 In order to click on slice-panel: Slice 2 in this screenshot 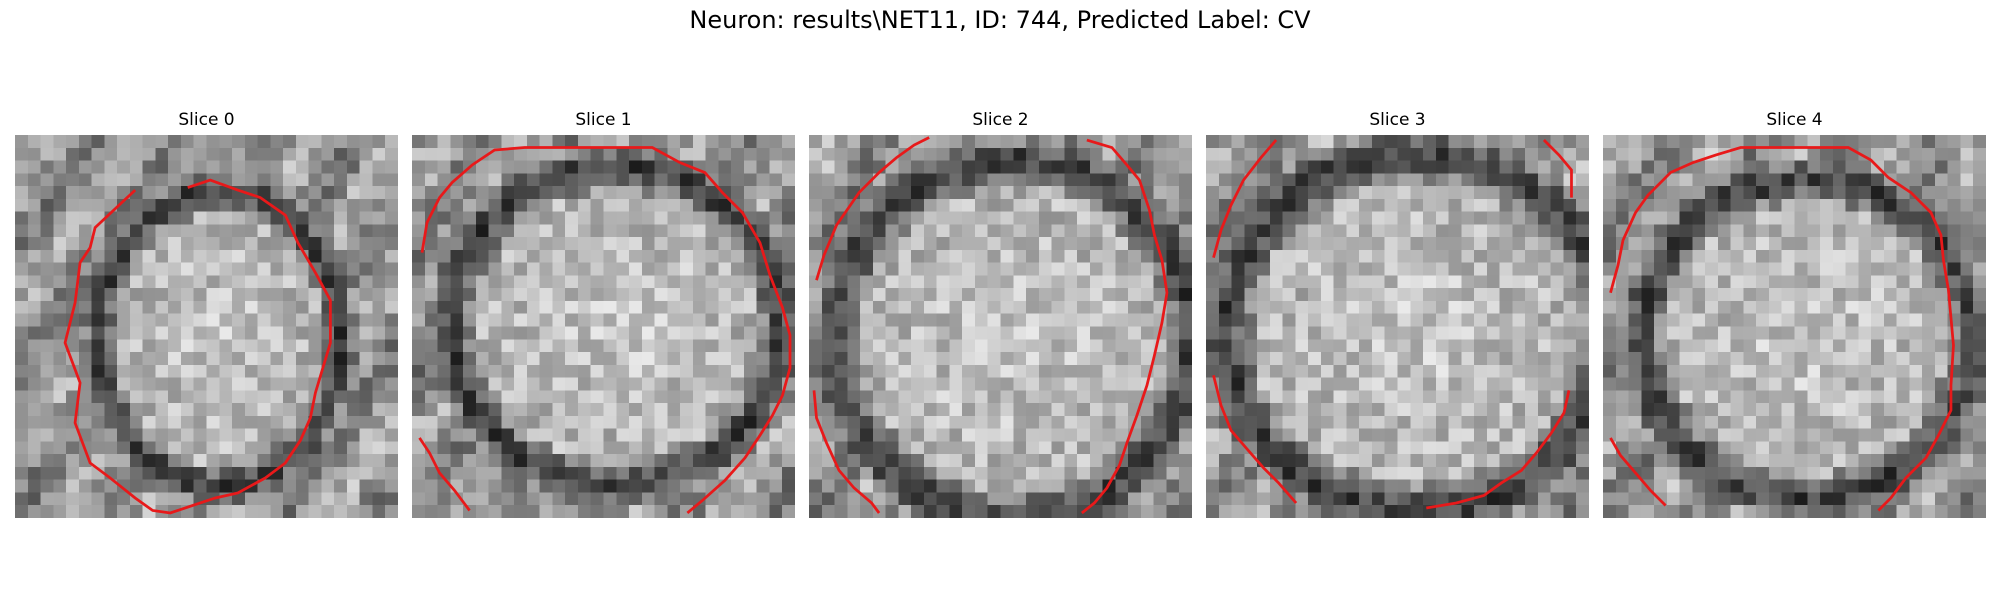, I will do `click(1000, 313)`.